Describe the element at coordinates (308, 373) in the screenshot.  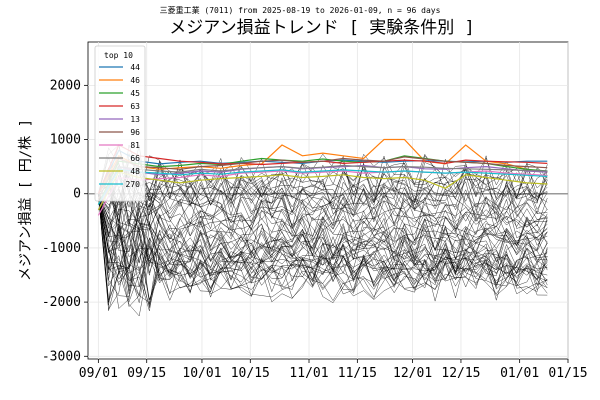
I see `x-tick-label: 11/01` at that location.